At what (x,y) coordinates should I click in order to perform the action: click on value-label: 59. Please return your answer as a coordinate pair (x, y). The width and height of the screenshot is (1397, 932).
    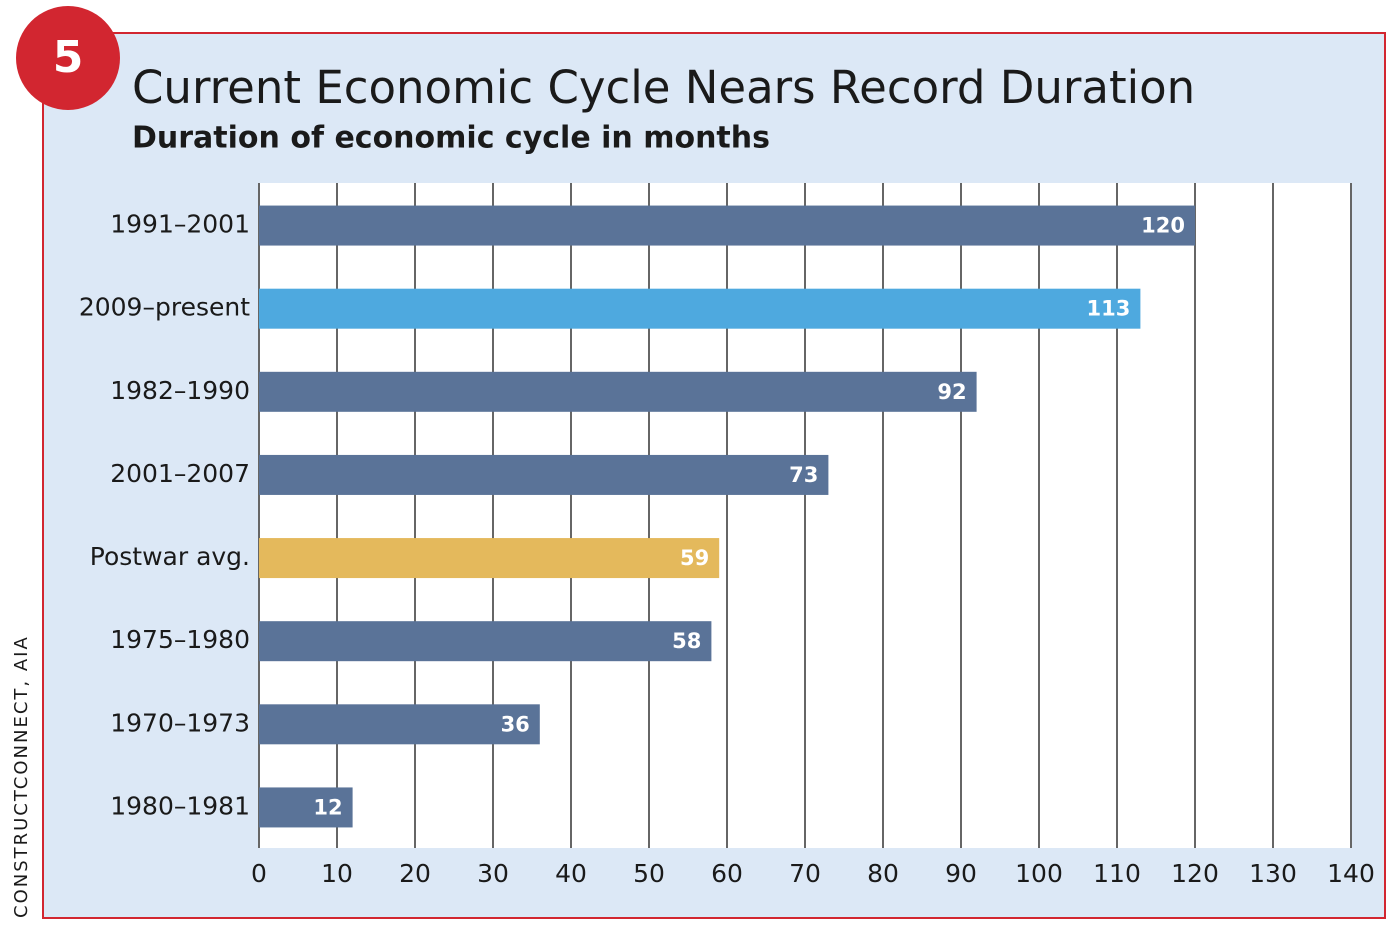
    Looking at the image, I should click on (694, 558).